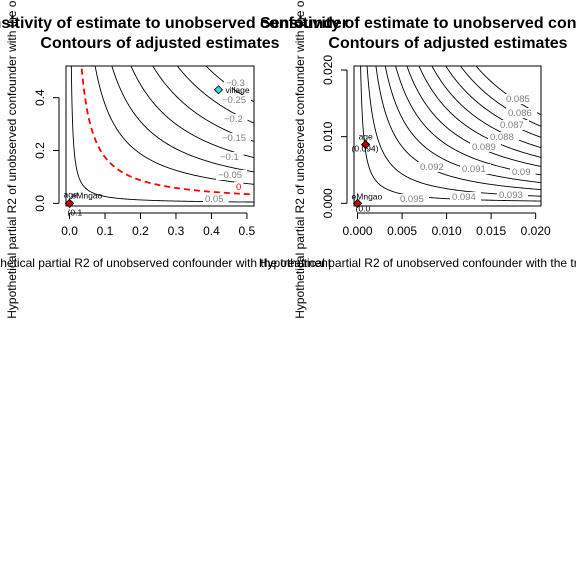  Describe the element at coordinates (328, 203) in the screenshot. I see `y-tick-label: 0.000` at that location.